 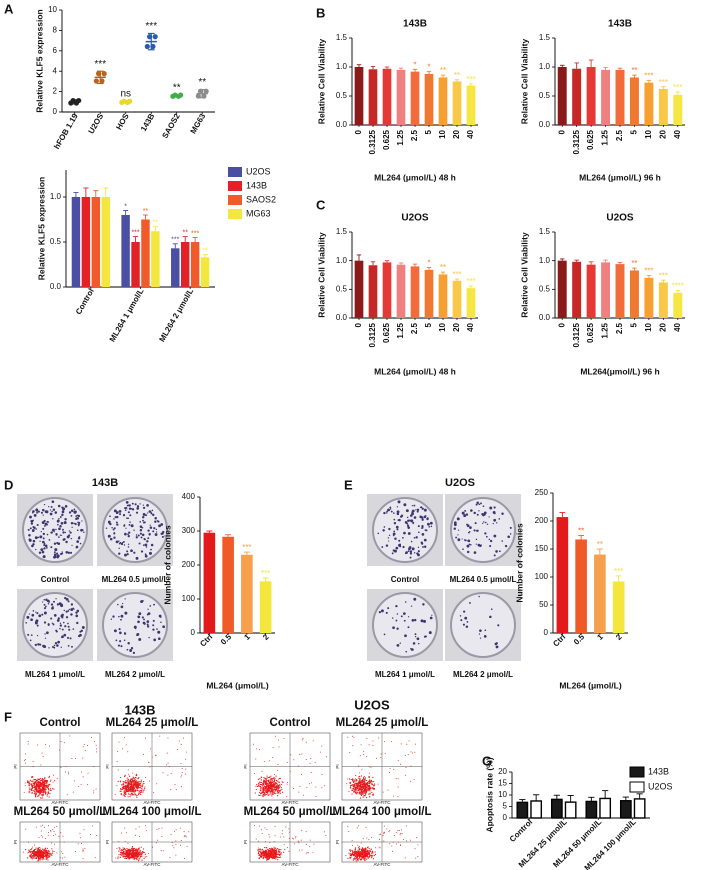 I want to click on y-axis-label: Relative KLF5 expression, so click(x=39, y=60).